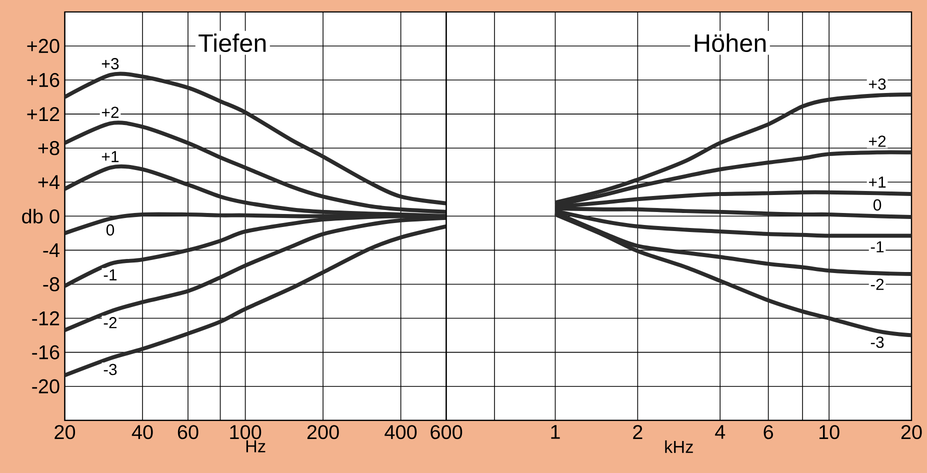  What do you see at coordinates (246, 432) in the screenshot?
I see `x-tick-label: 100` at bounding box center [246, 432].